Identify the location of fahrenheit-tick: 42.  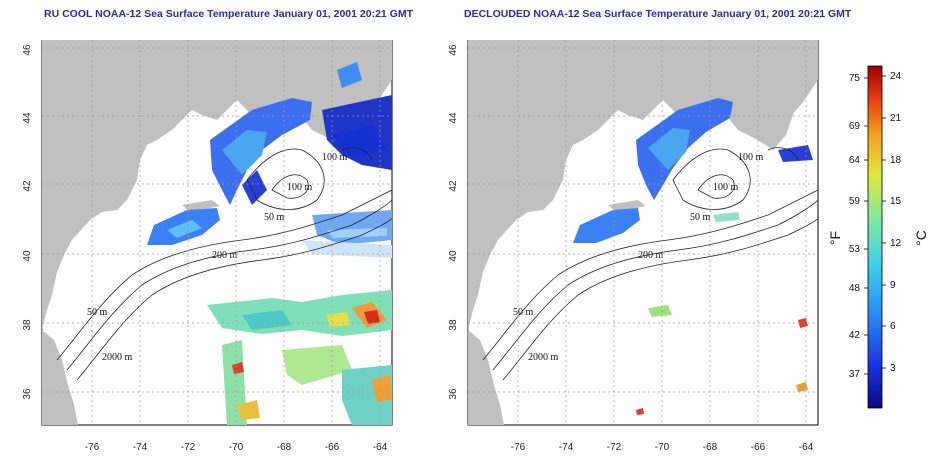
(855, 335).